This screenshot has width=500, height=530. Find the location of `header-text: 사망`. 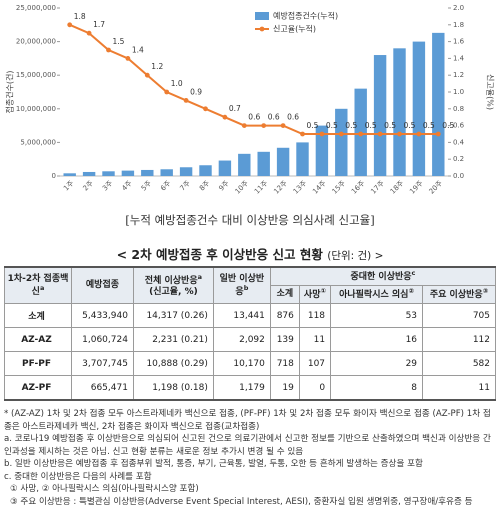

header-text: 사망 is located at coordinates (312, 295).